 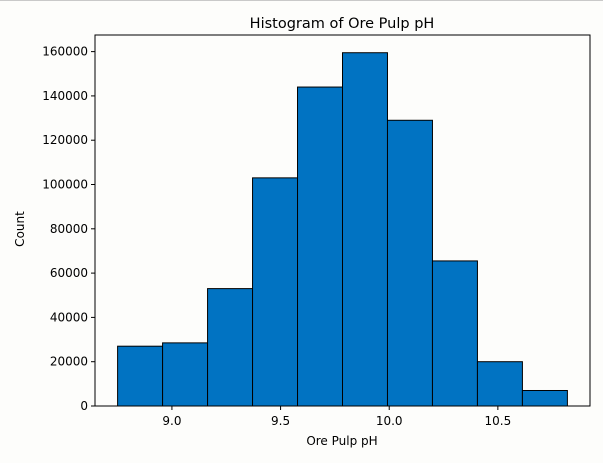 What do you see at coordinates (69, 317) in the screenshot?
I see `y-tick-label: 40000` at bounding box center [69, 317].